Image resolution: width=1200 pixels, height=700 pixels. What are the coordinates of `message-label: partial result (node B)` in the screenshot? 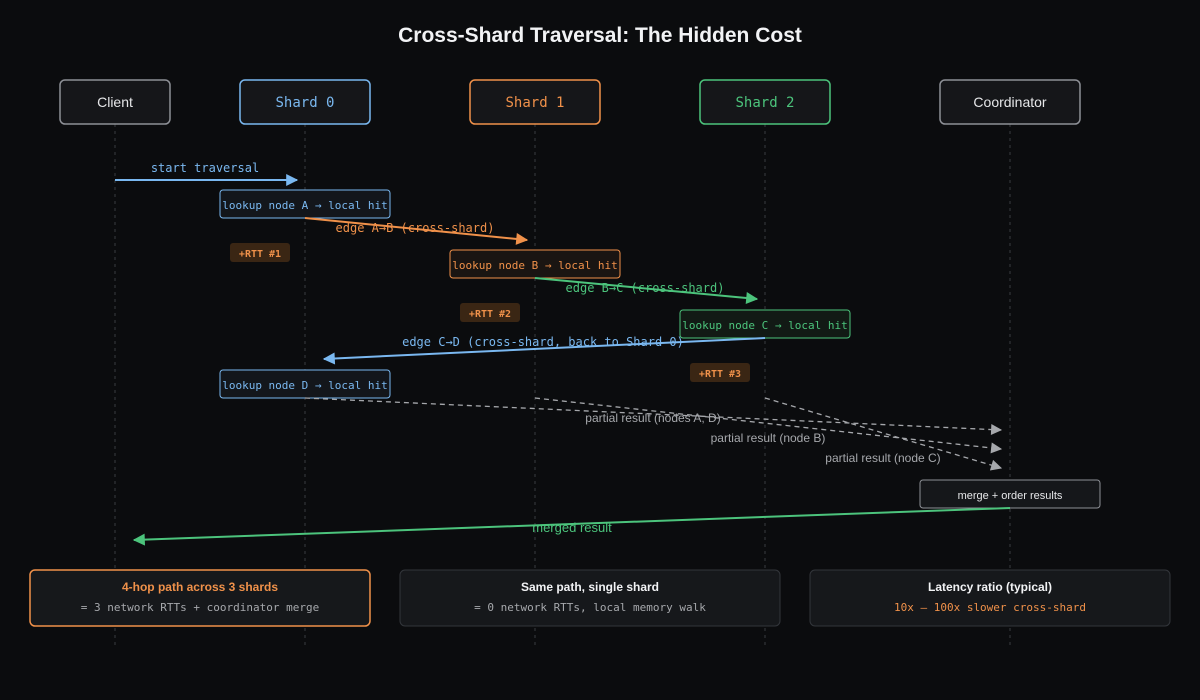 It's located at (768, 438).